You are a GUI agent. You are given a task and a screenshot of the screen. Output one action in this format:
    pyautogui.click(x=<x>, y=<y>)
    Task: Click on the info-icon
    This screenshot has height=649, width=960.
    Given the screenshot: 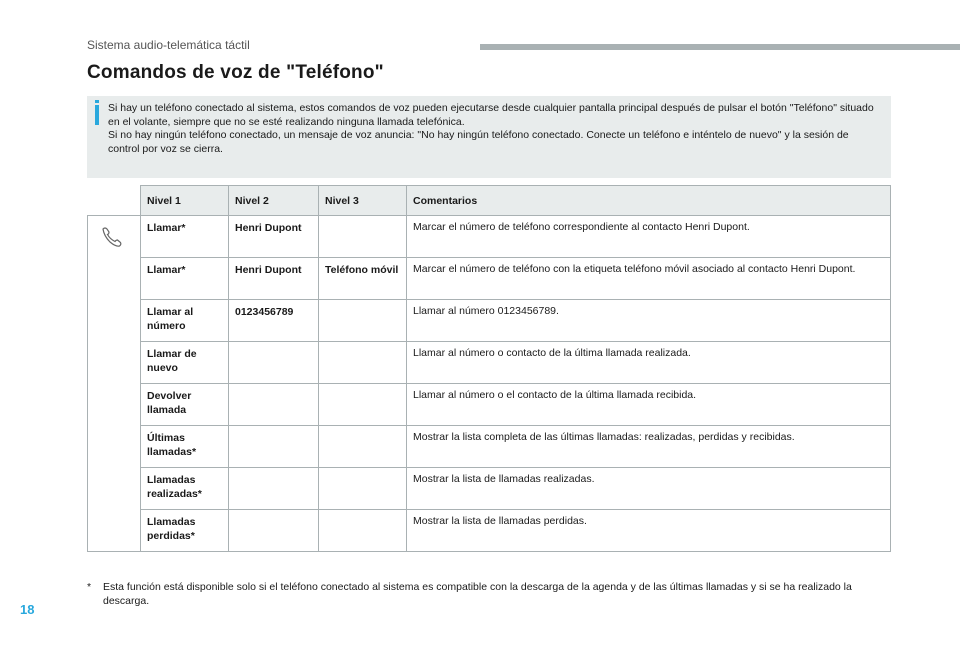 What is the action you would take?
    pyautogui.click(x=97, y=112)
    